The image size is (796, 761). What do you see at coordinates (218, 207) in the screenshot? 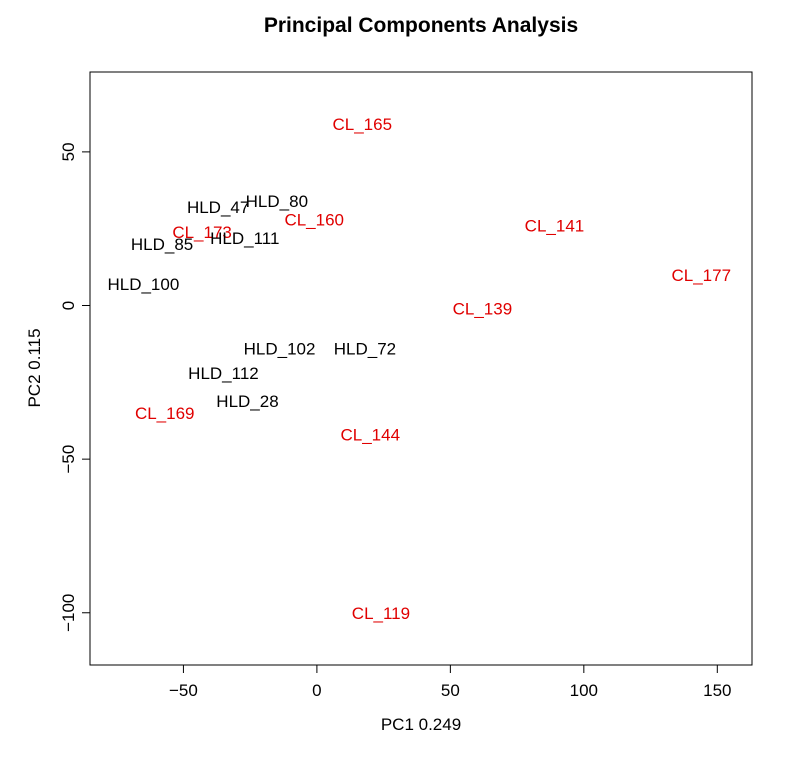
I see `point-label: HLD_47` at bounding box center [218, 207].